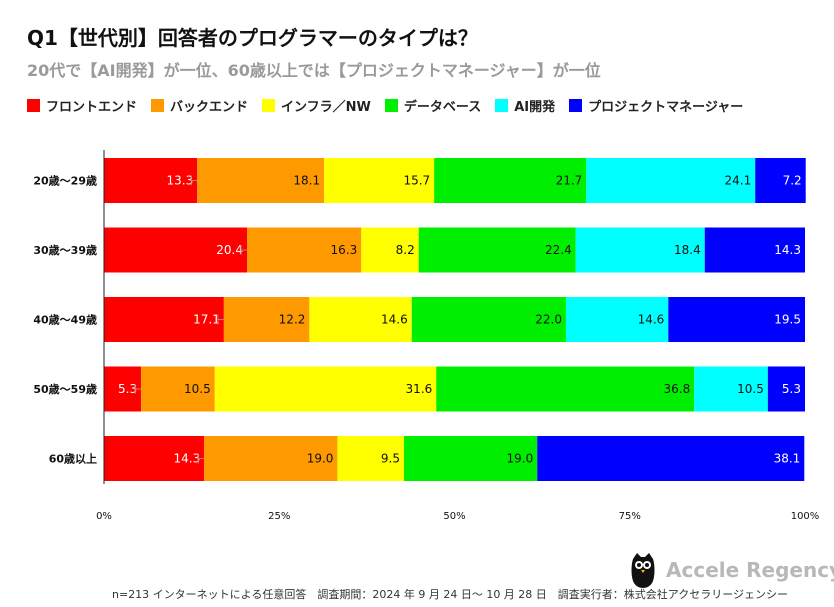  What do you see at coordinates (548, 320) in the screenshot?
I see `data-label: 22.0` at bounding box center [548, 320].